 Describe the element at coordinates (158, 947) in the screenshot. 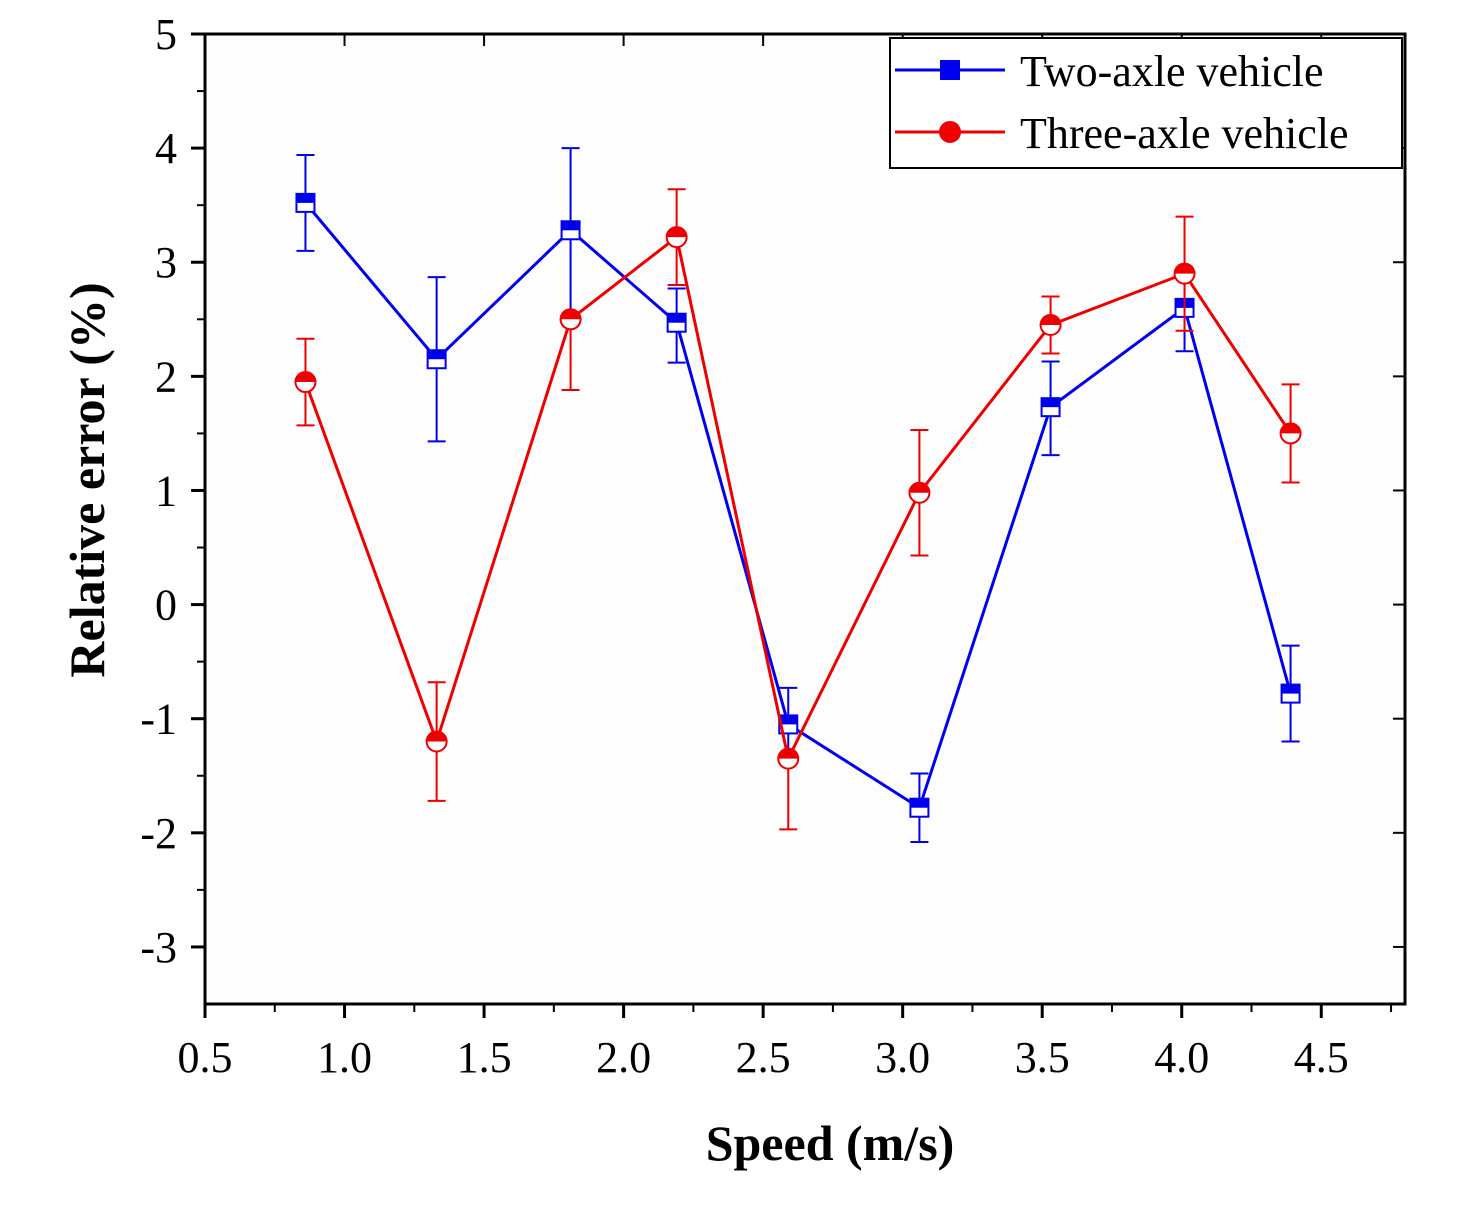

I see `y-tick-label: -3` at that location.